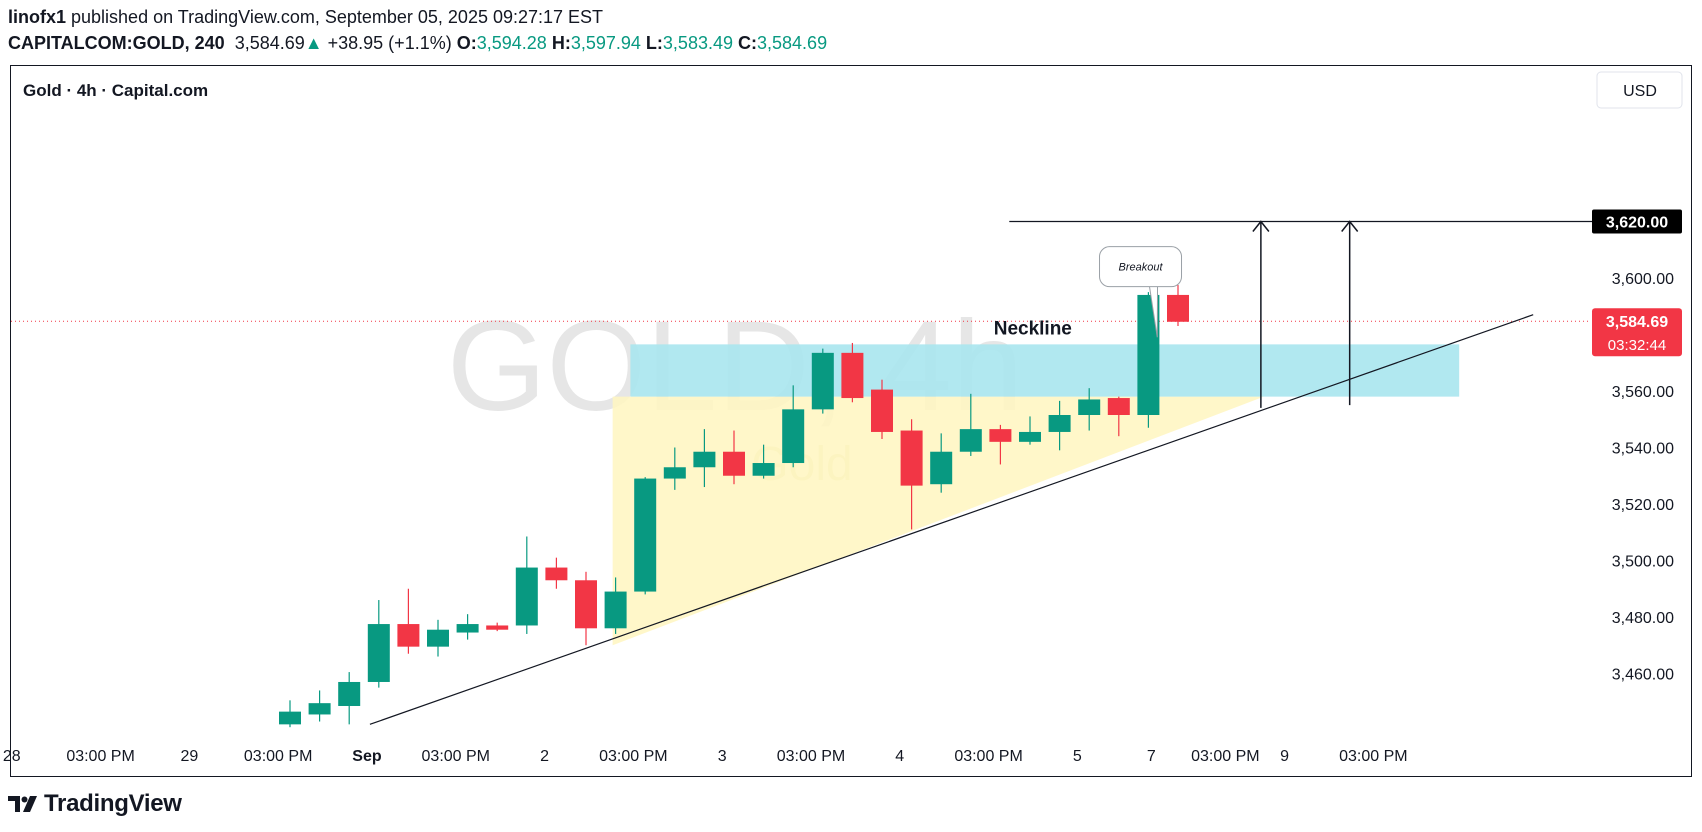  Describe the element at coordinates (1643, 279) in the screenshot. I see `price-tick-label: 3,600.00` at that location.